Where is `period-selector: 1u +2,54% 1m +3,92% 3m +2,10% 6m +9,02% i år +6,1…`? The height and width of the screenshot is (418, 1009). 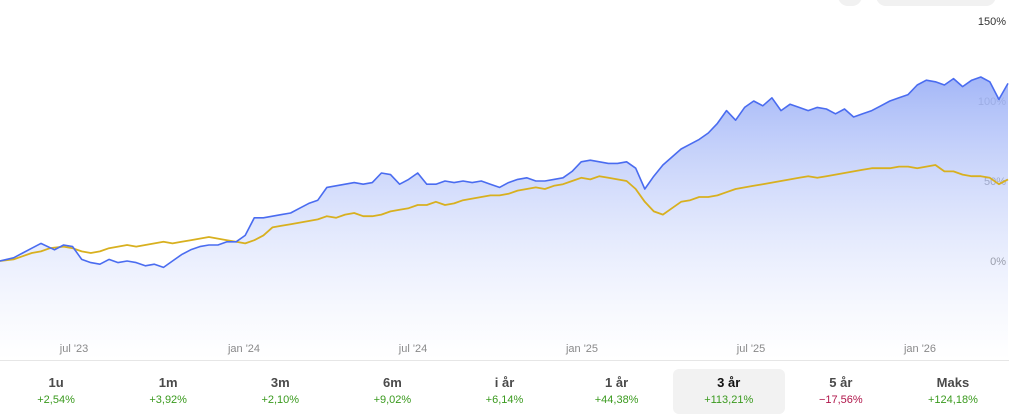
period-selector: 1u +2,54% 1m +3,92% 3m +2,10% 6m +9,02% i år +6,1… is located at coordinates (504, 389).